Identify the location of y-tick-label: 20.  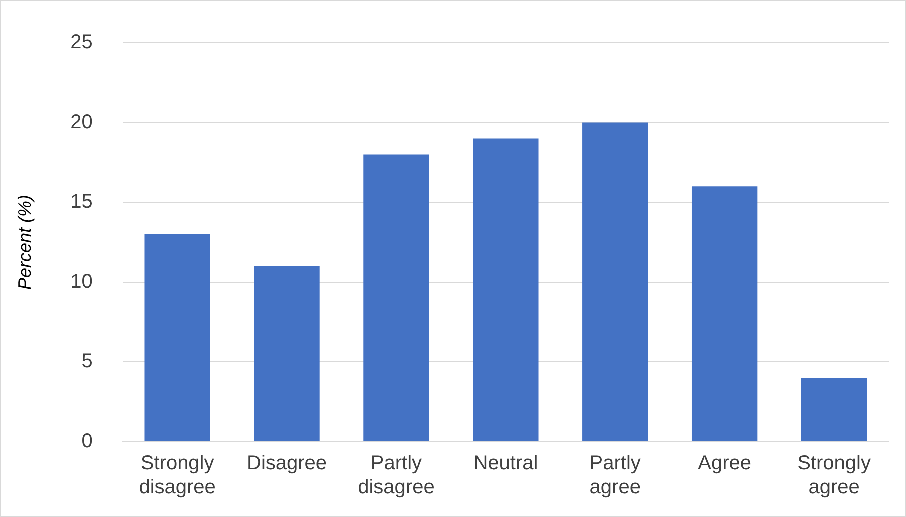
(81, 122).